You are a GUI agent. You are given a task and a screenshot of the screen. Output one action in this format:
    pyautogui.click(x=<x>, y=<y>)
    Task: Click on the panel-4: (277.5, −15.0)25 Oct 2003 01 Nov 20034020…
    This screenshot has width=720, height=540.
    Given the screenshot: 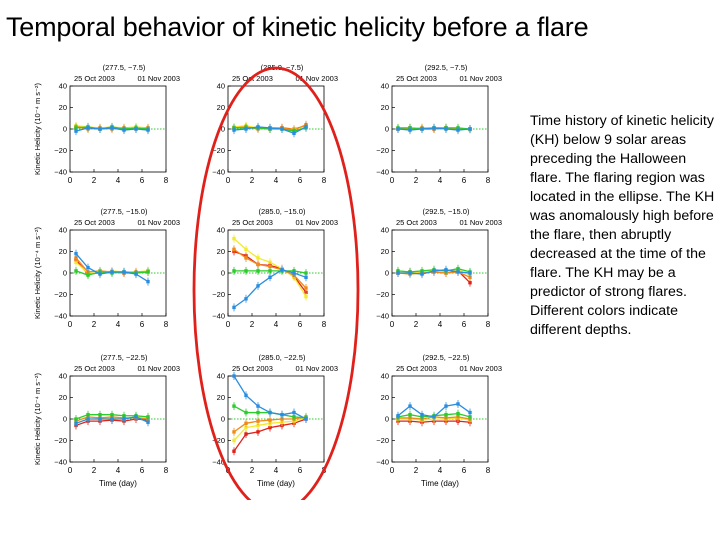 What is the action you would take?
    pyautogui.click(x=106, y=268)
    